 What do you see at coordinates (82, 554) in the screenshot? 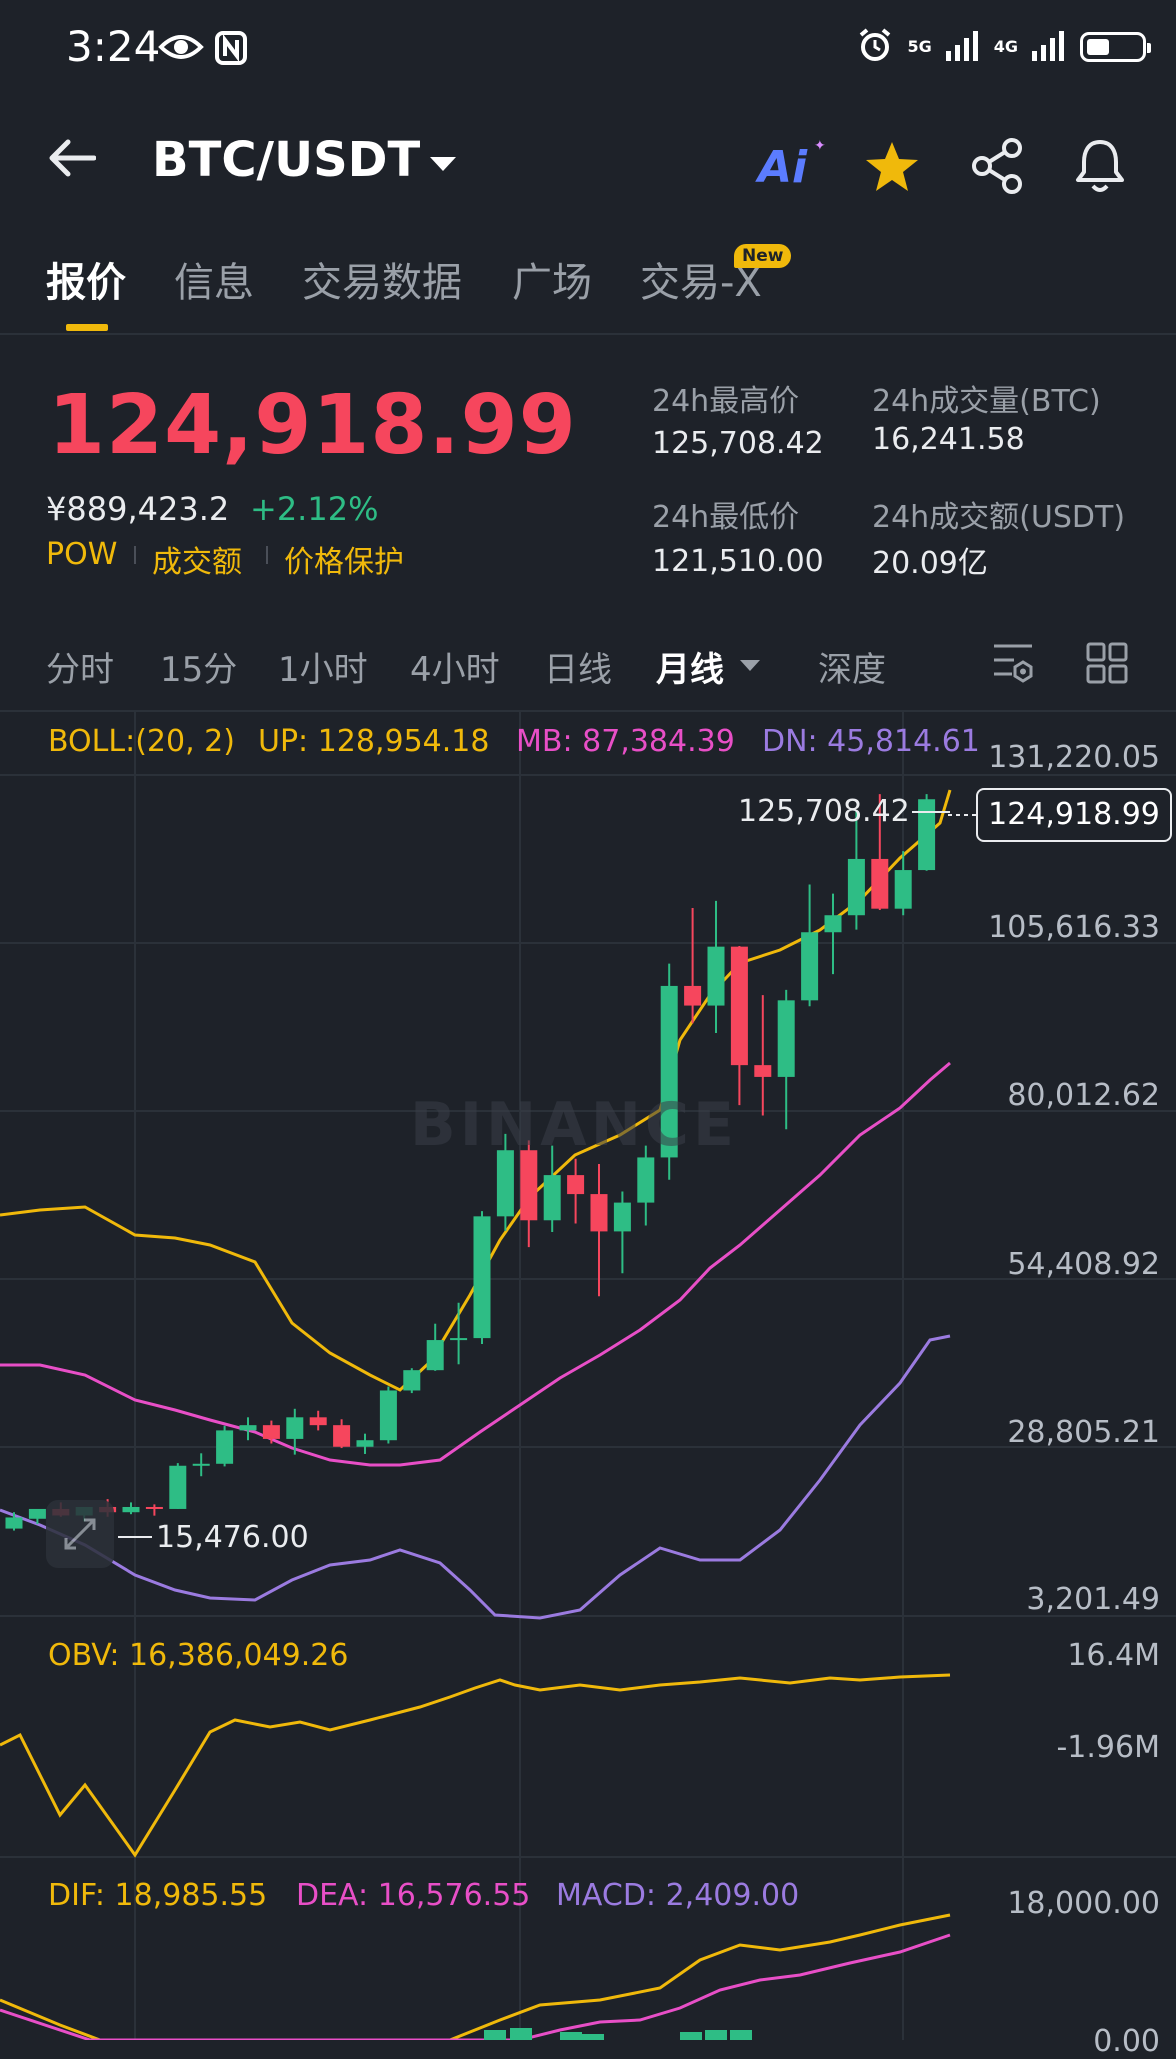
I see `tag-pow: POW` at bounding box center [82, 554].